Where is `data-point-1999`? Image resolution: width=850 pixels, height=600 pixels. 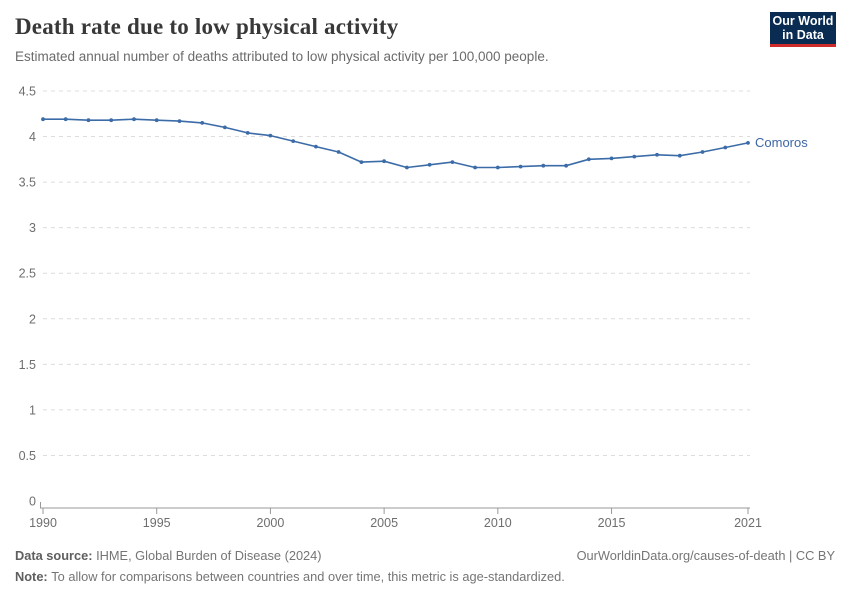
data-point-1999 is located at coordinates (247, 133).